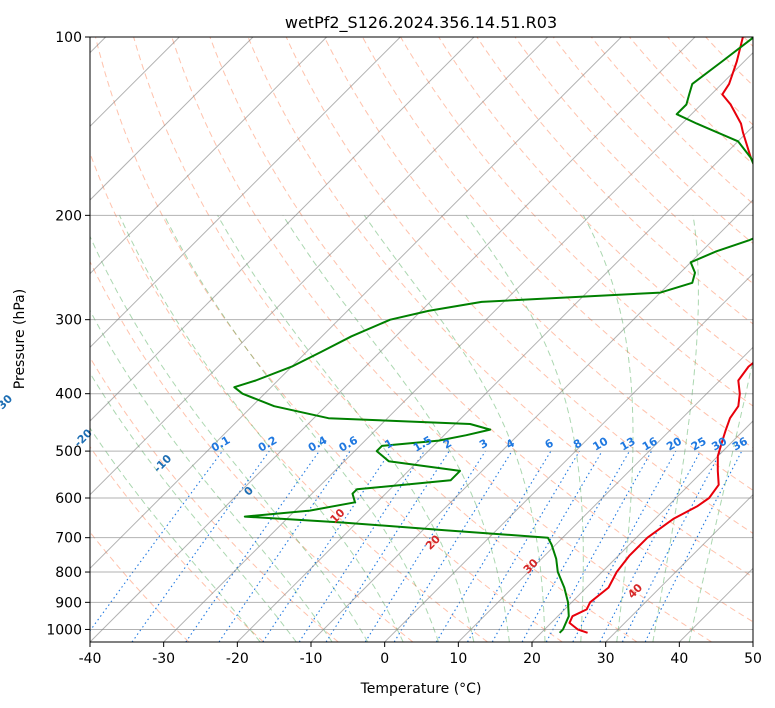 The image size is (775, 708). What do you see at coordinates (384, 659) in the screenshot?
I see `x-tick-label: 0` at bounding box center [384, 659].